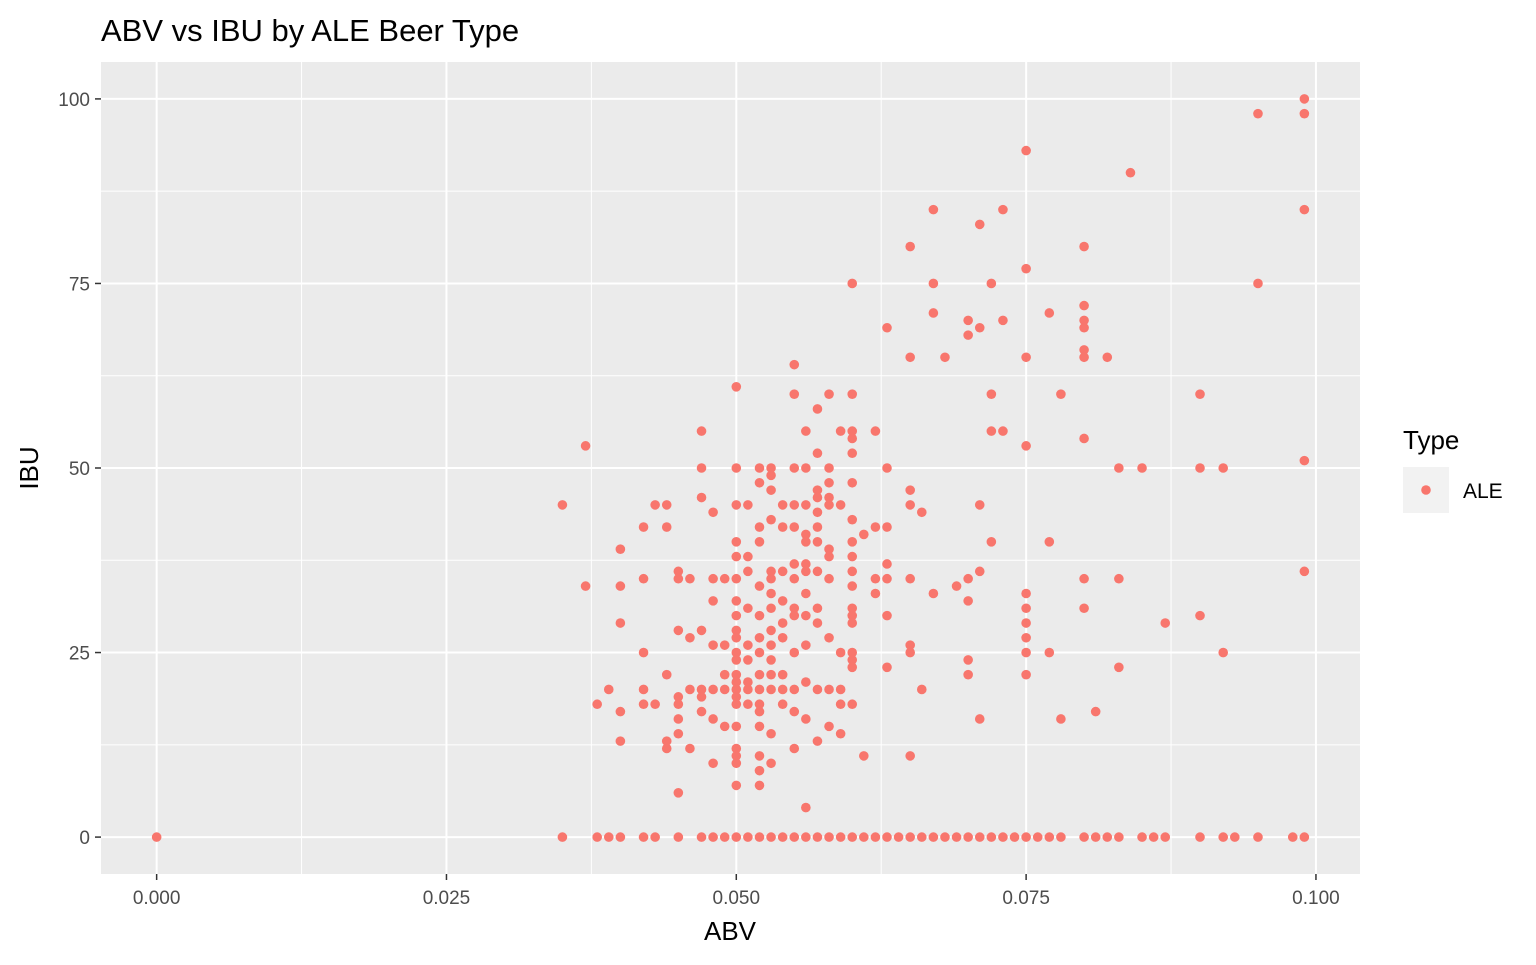 Image resolution: width=1536 pixels, height=965 pixels. I want to click on legend: Type ALE, so click(1453, 469).